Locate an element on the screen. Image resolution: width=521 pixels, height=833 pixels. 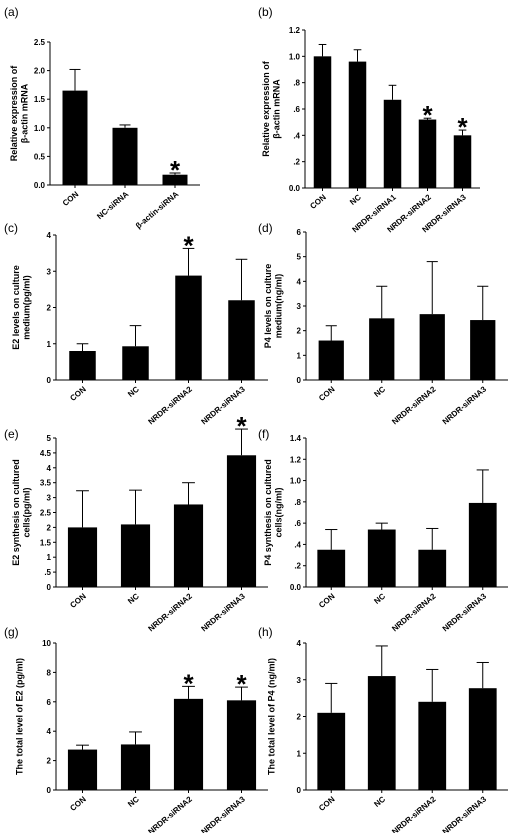
category-label: β-actin-siRNA is located at coordinates (157, 209).